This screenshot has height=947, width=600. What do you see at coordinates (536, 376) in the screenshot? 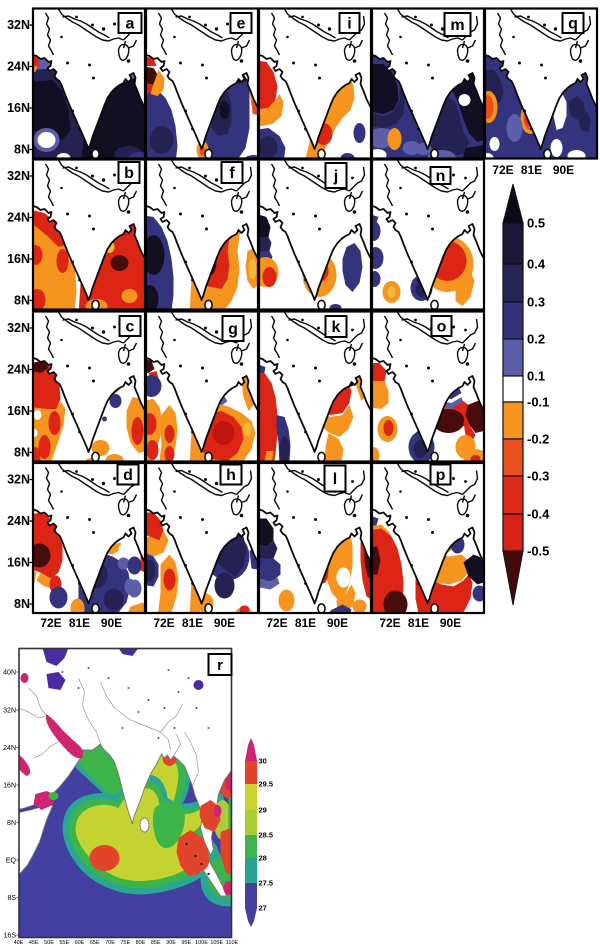
I see `svg-text: 0.1` at bounding box center [536, 376].